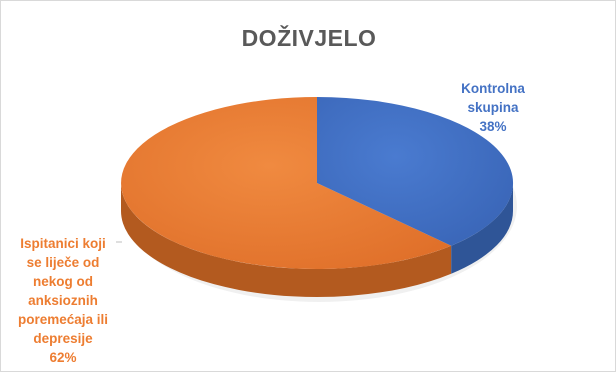  Describe the element at coordinates (63, 262) in the screenshot. I see `label-line: se liječe od` at that location.